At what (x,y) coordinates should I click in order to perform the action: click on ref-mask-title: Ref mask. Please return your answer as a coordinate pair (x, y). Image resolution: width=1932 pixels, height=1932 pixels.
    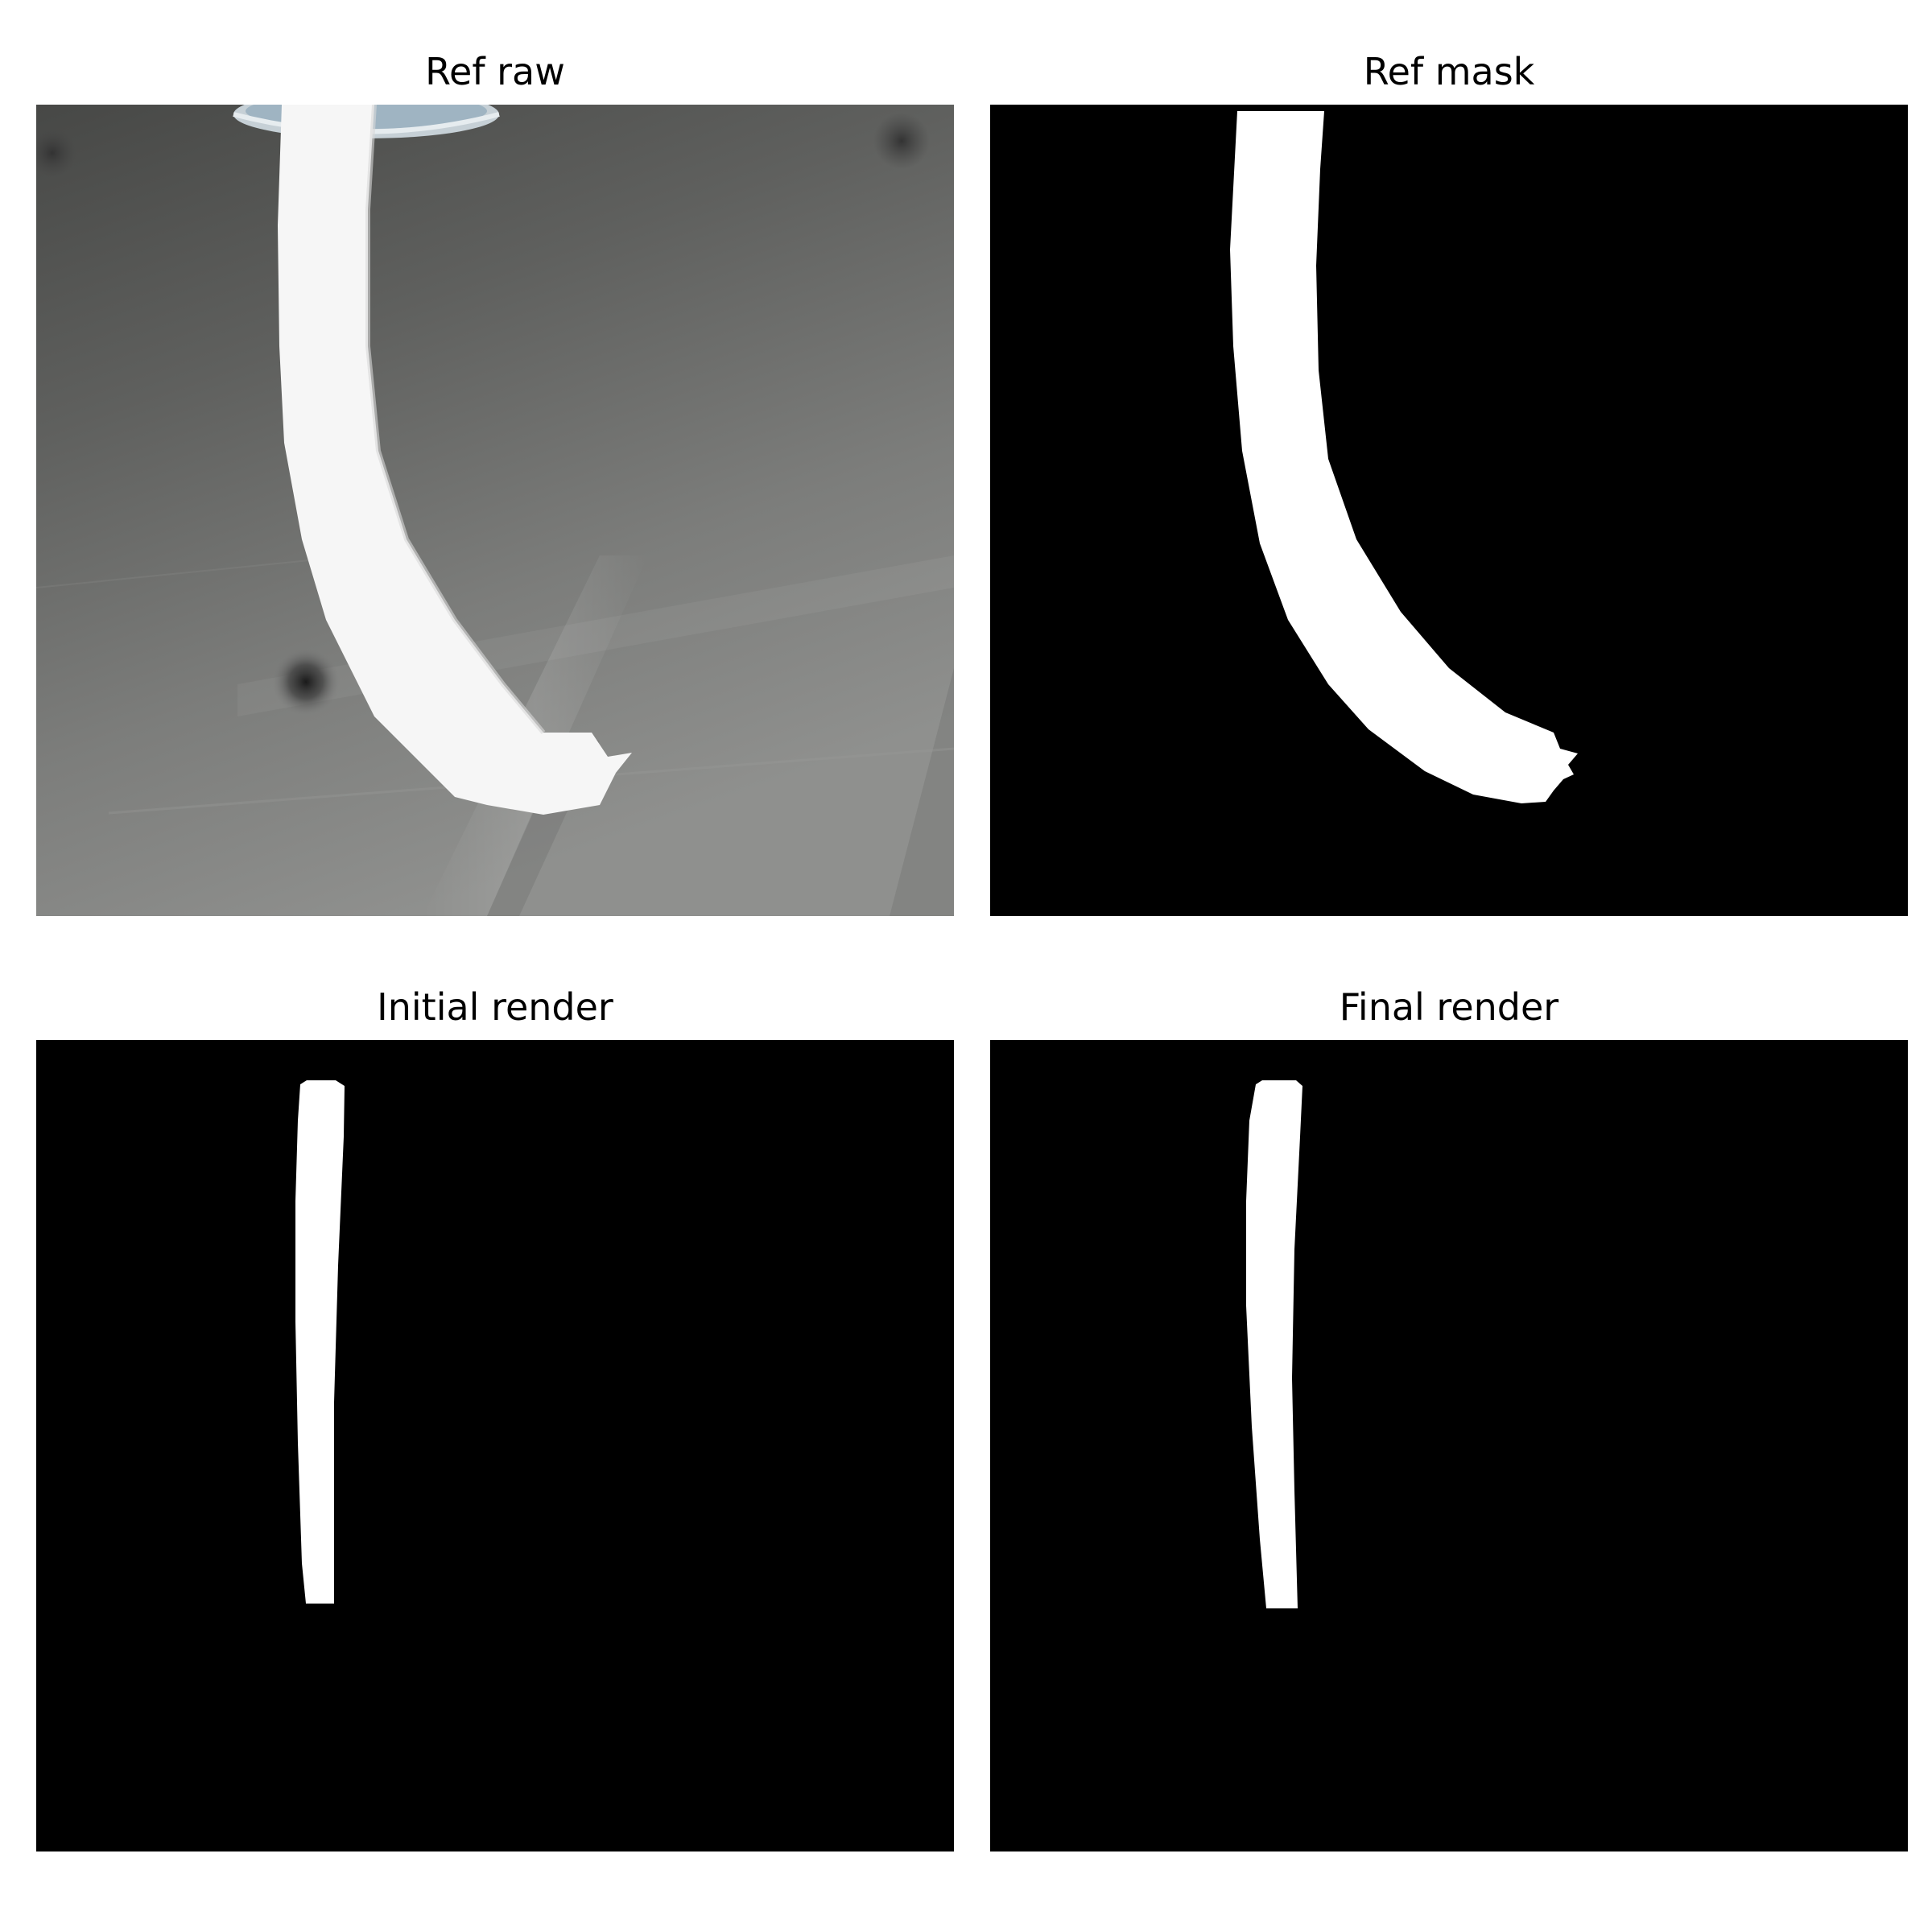
    Looking at the image, I should click on (1449, 71).